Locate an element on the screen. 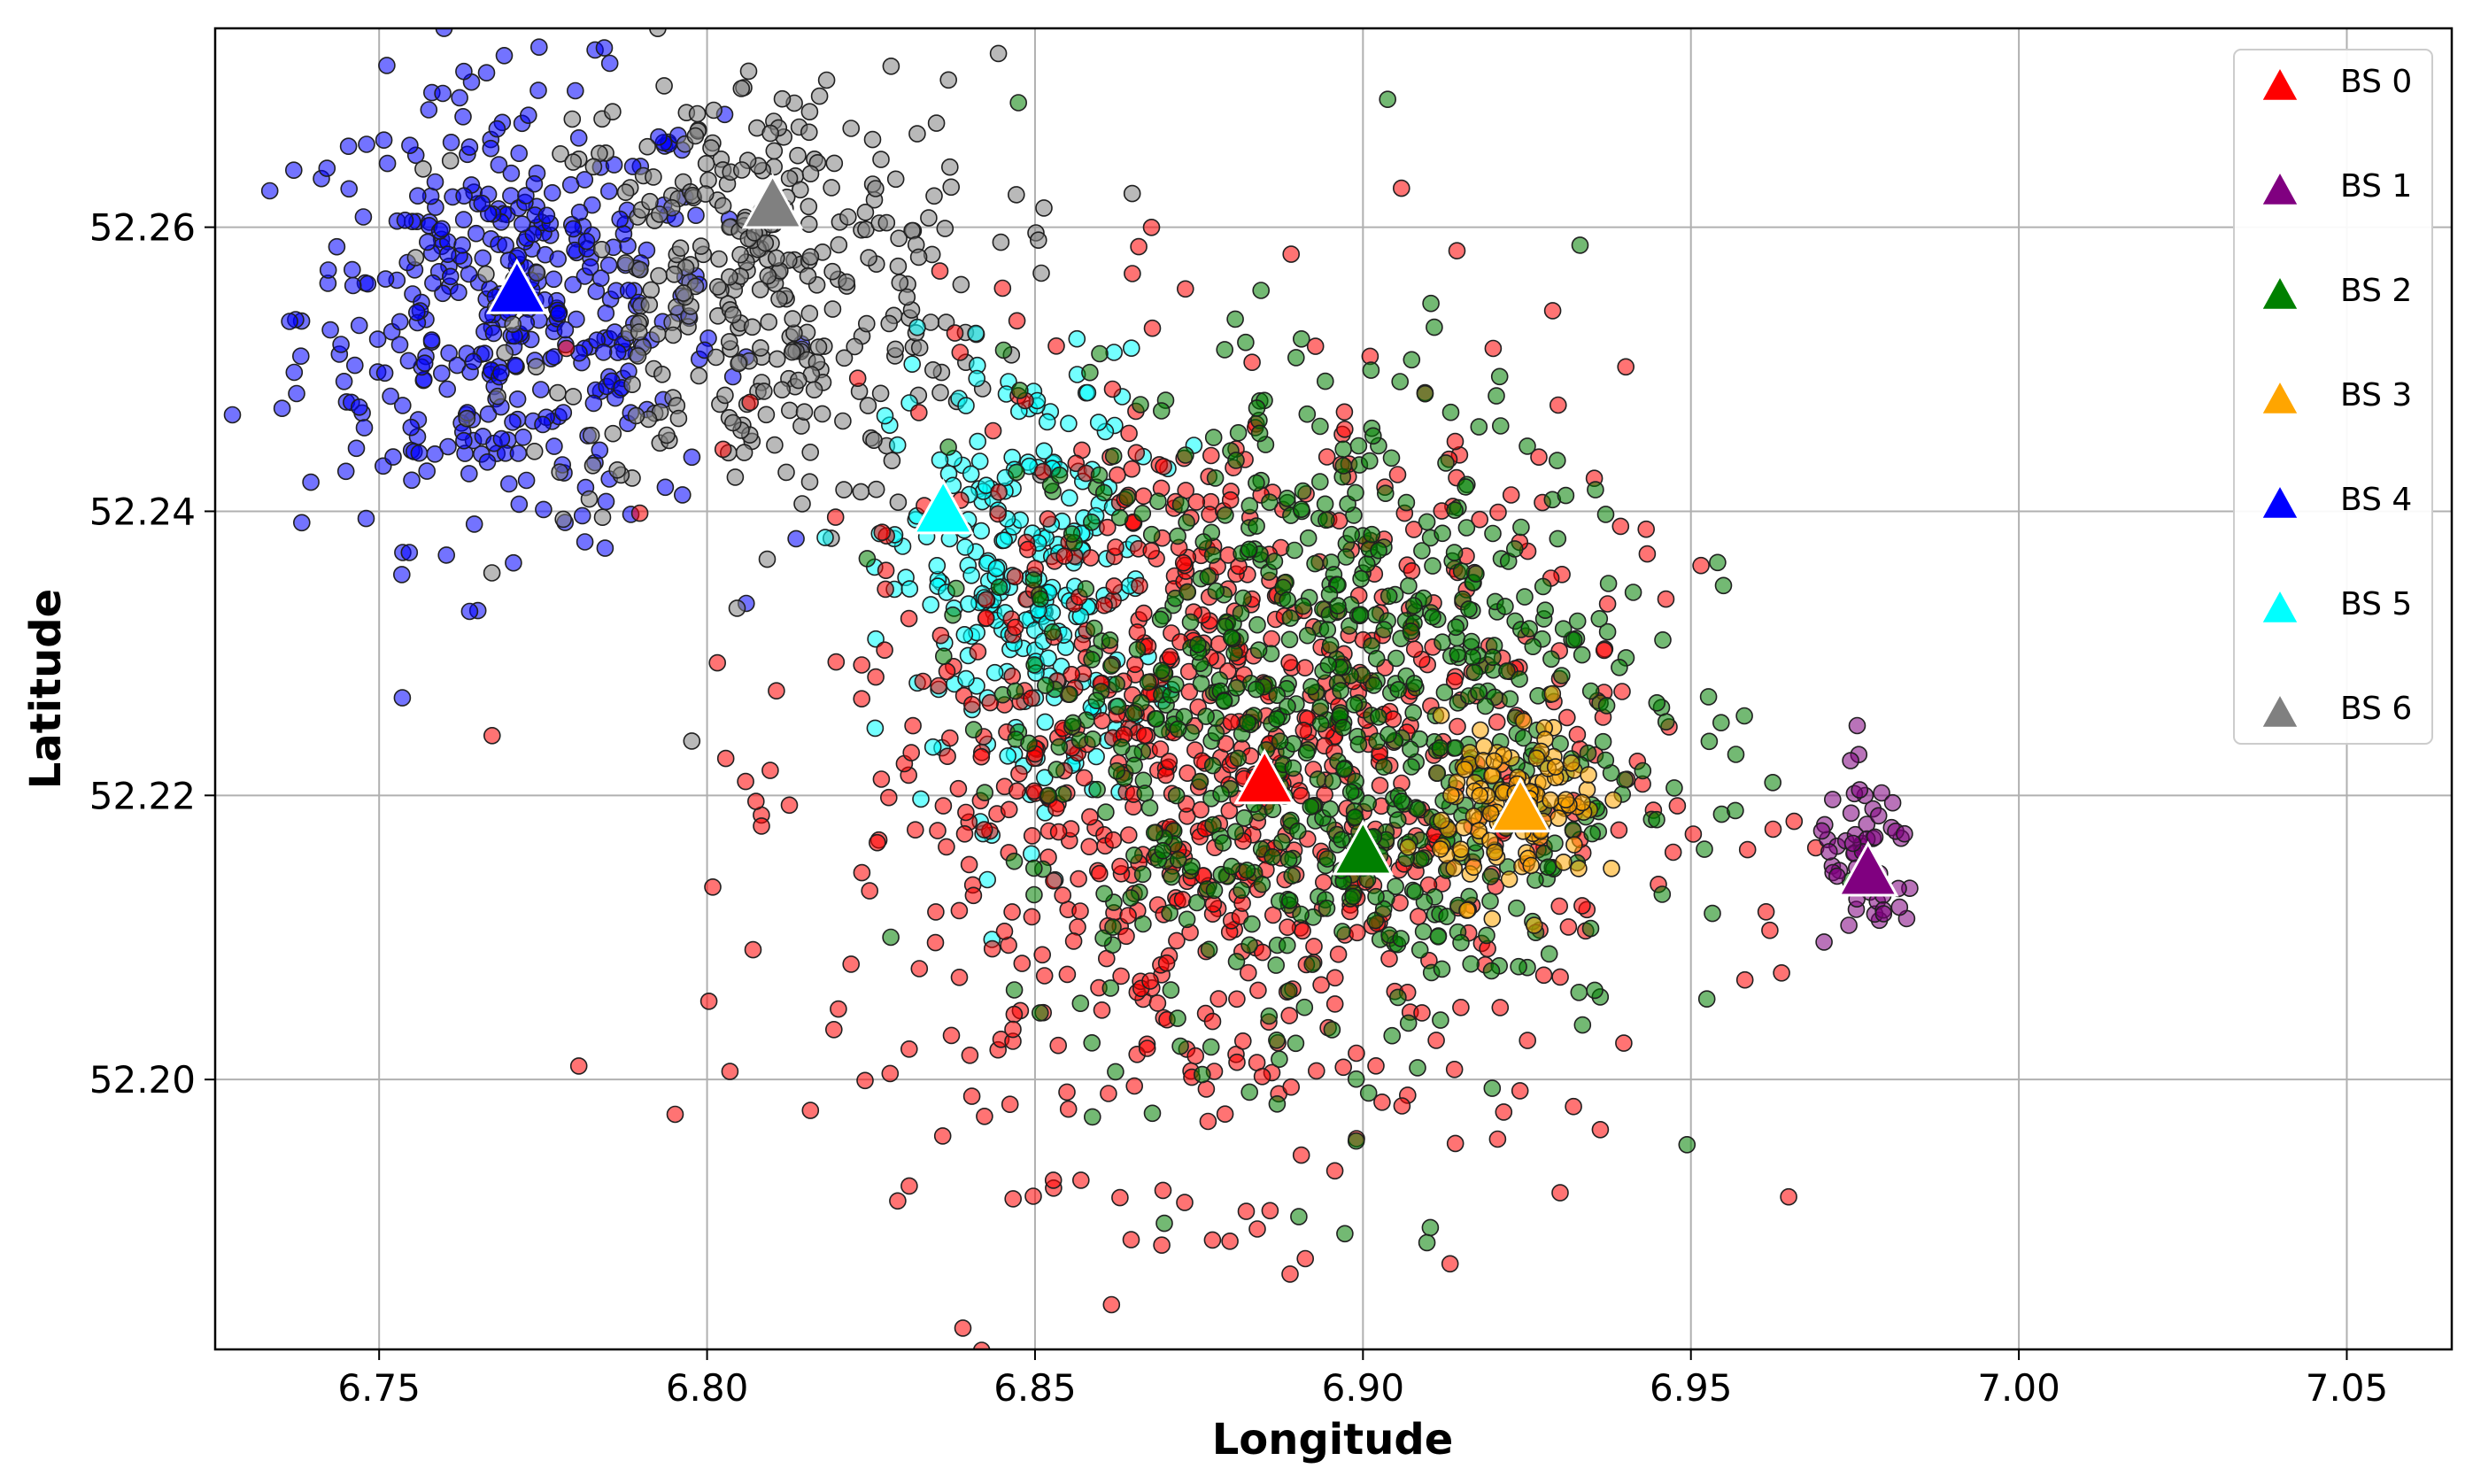 This screenshot has height=1484, width=2473. legend-marker is located at coordinates (2280, 710).